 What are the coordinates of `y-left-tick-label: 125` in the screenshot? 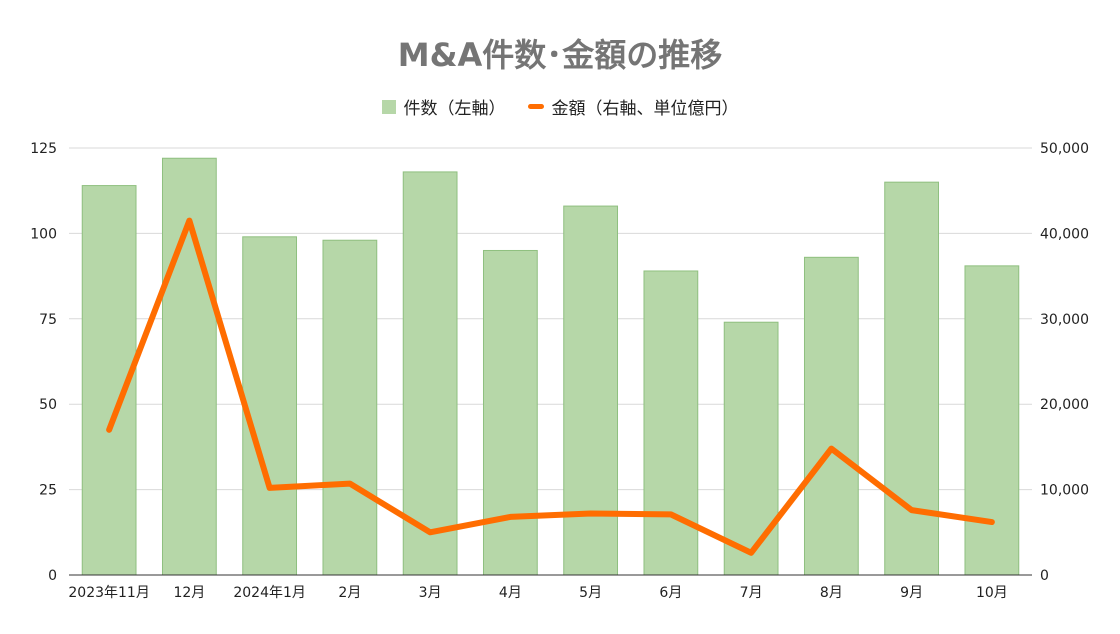 It's located at (43, 149).